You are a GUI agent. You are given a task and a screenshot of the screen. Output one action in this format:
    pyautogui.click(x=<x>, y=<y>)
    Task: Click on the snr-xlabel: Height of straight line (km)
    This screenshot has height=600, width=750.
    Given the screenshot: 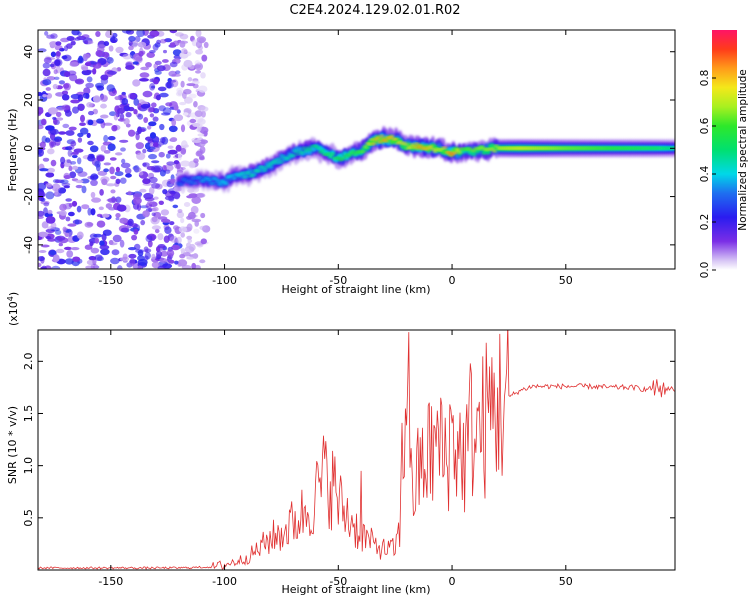 What is the action you would take?
    pyautogui.click(x=355, y=589)
    